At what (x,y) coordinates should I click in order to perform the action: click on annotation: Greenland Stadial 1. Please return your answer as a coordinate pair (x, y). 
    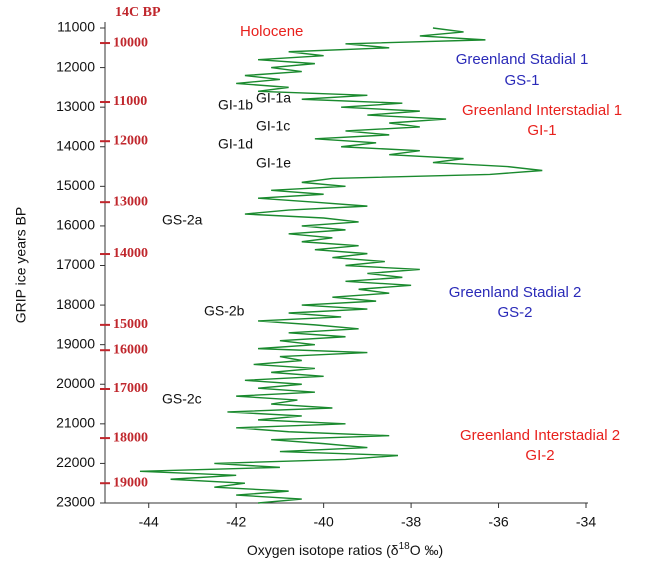
    Looking at the image, I should click on (522, 59).